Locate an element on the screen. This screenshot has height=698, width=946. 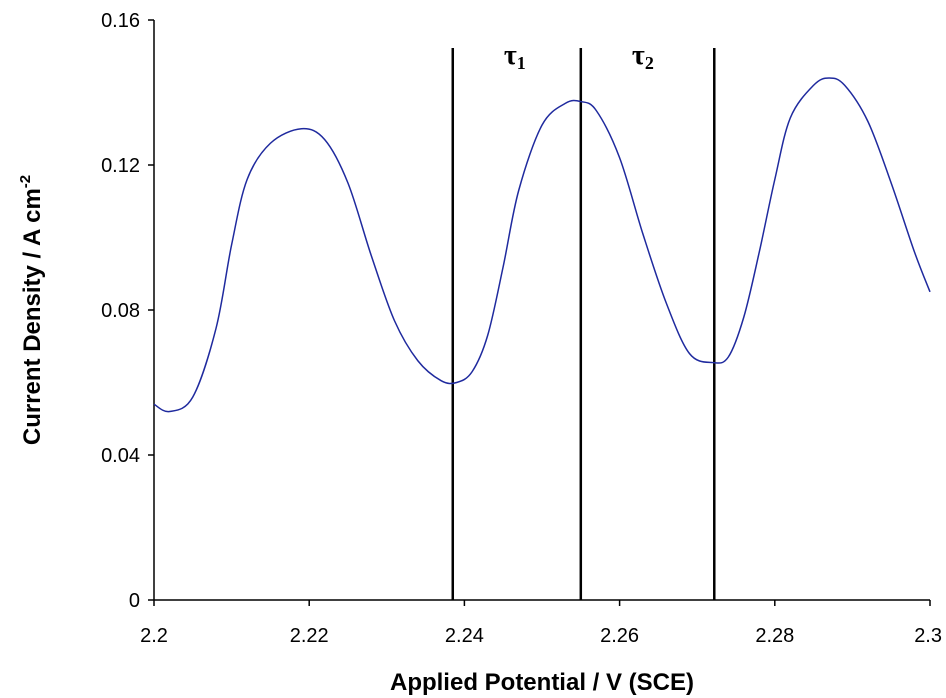
x-tick-label: 2.22 is located at coordinates (309, 636).